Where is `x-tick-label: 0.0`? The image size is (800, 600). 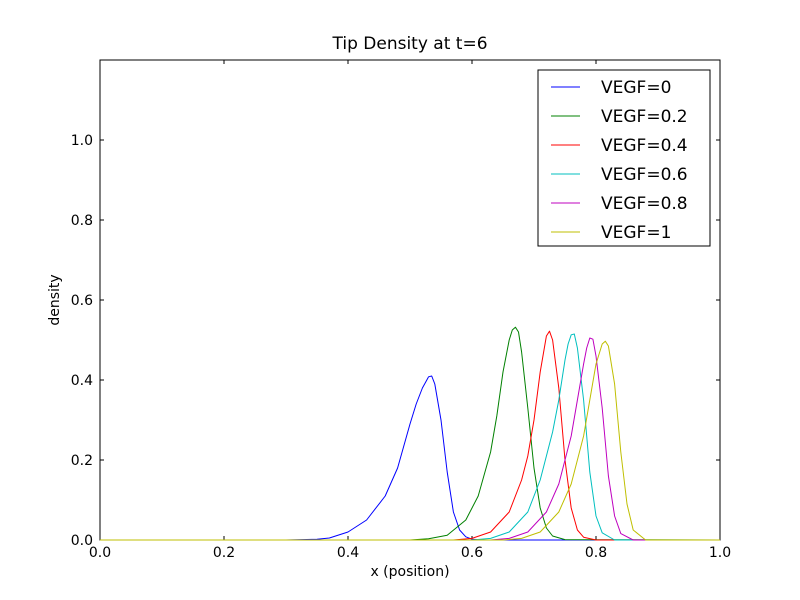 x-tick-label: 0.0 is located at coordinates (100, 553).